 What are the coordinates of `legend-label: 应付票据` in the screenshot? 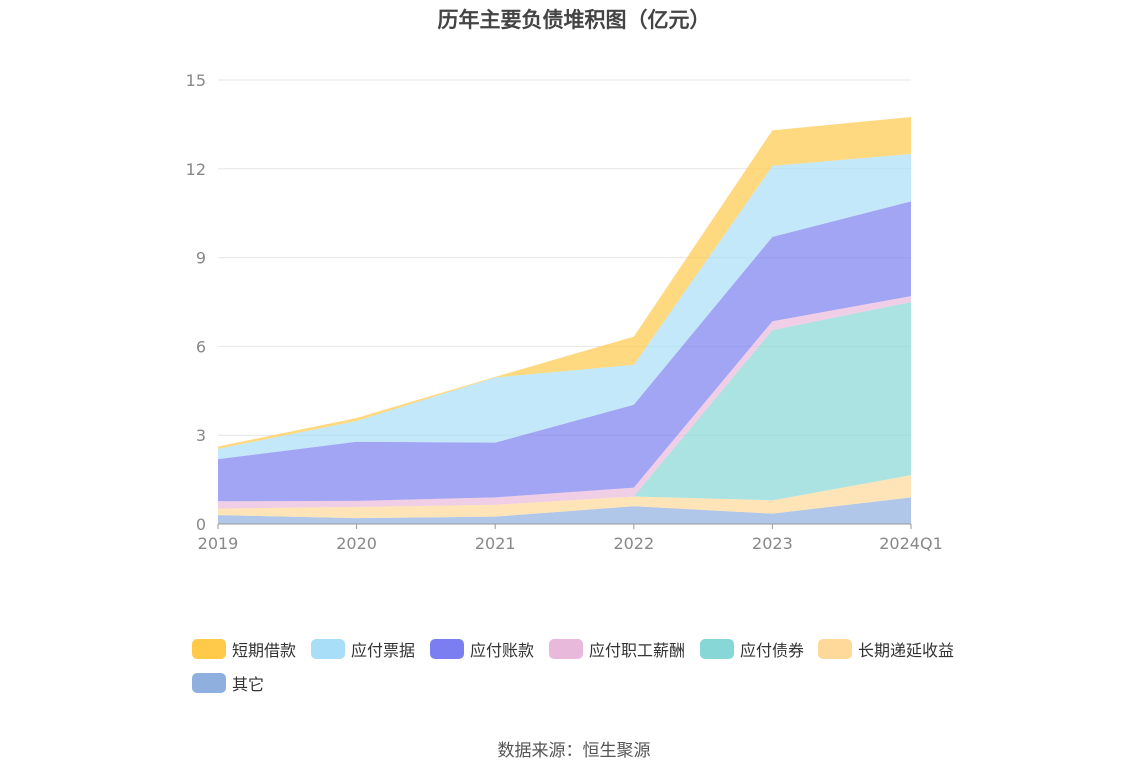 It's located at (383, 650).